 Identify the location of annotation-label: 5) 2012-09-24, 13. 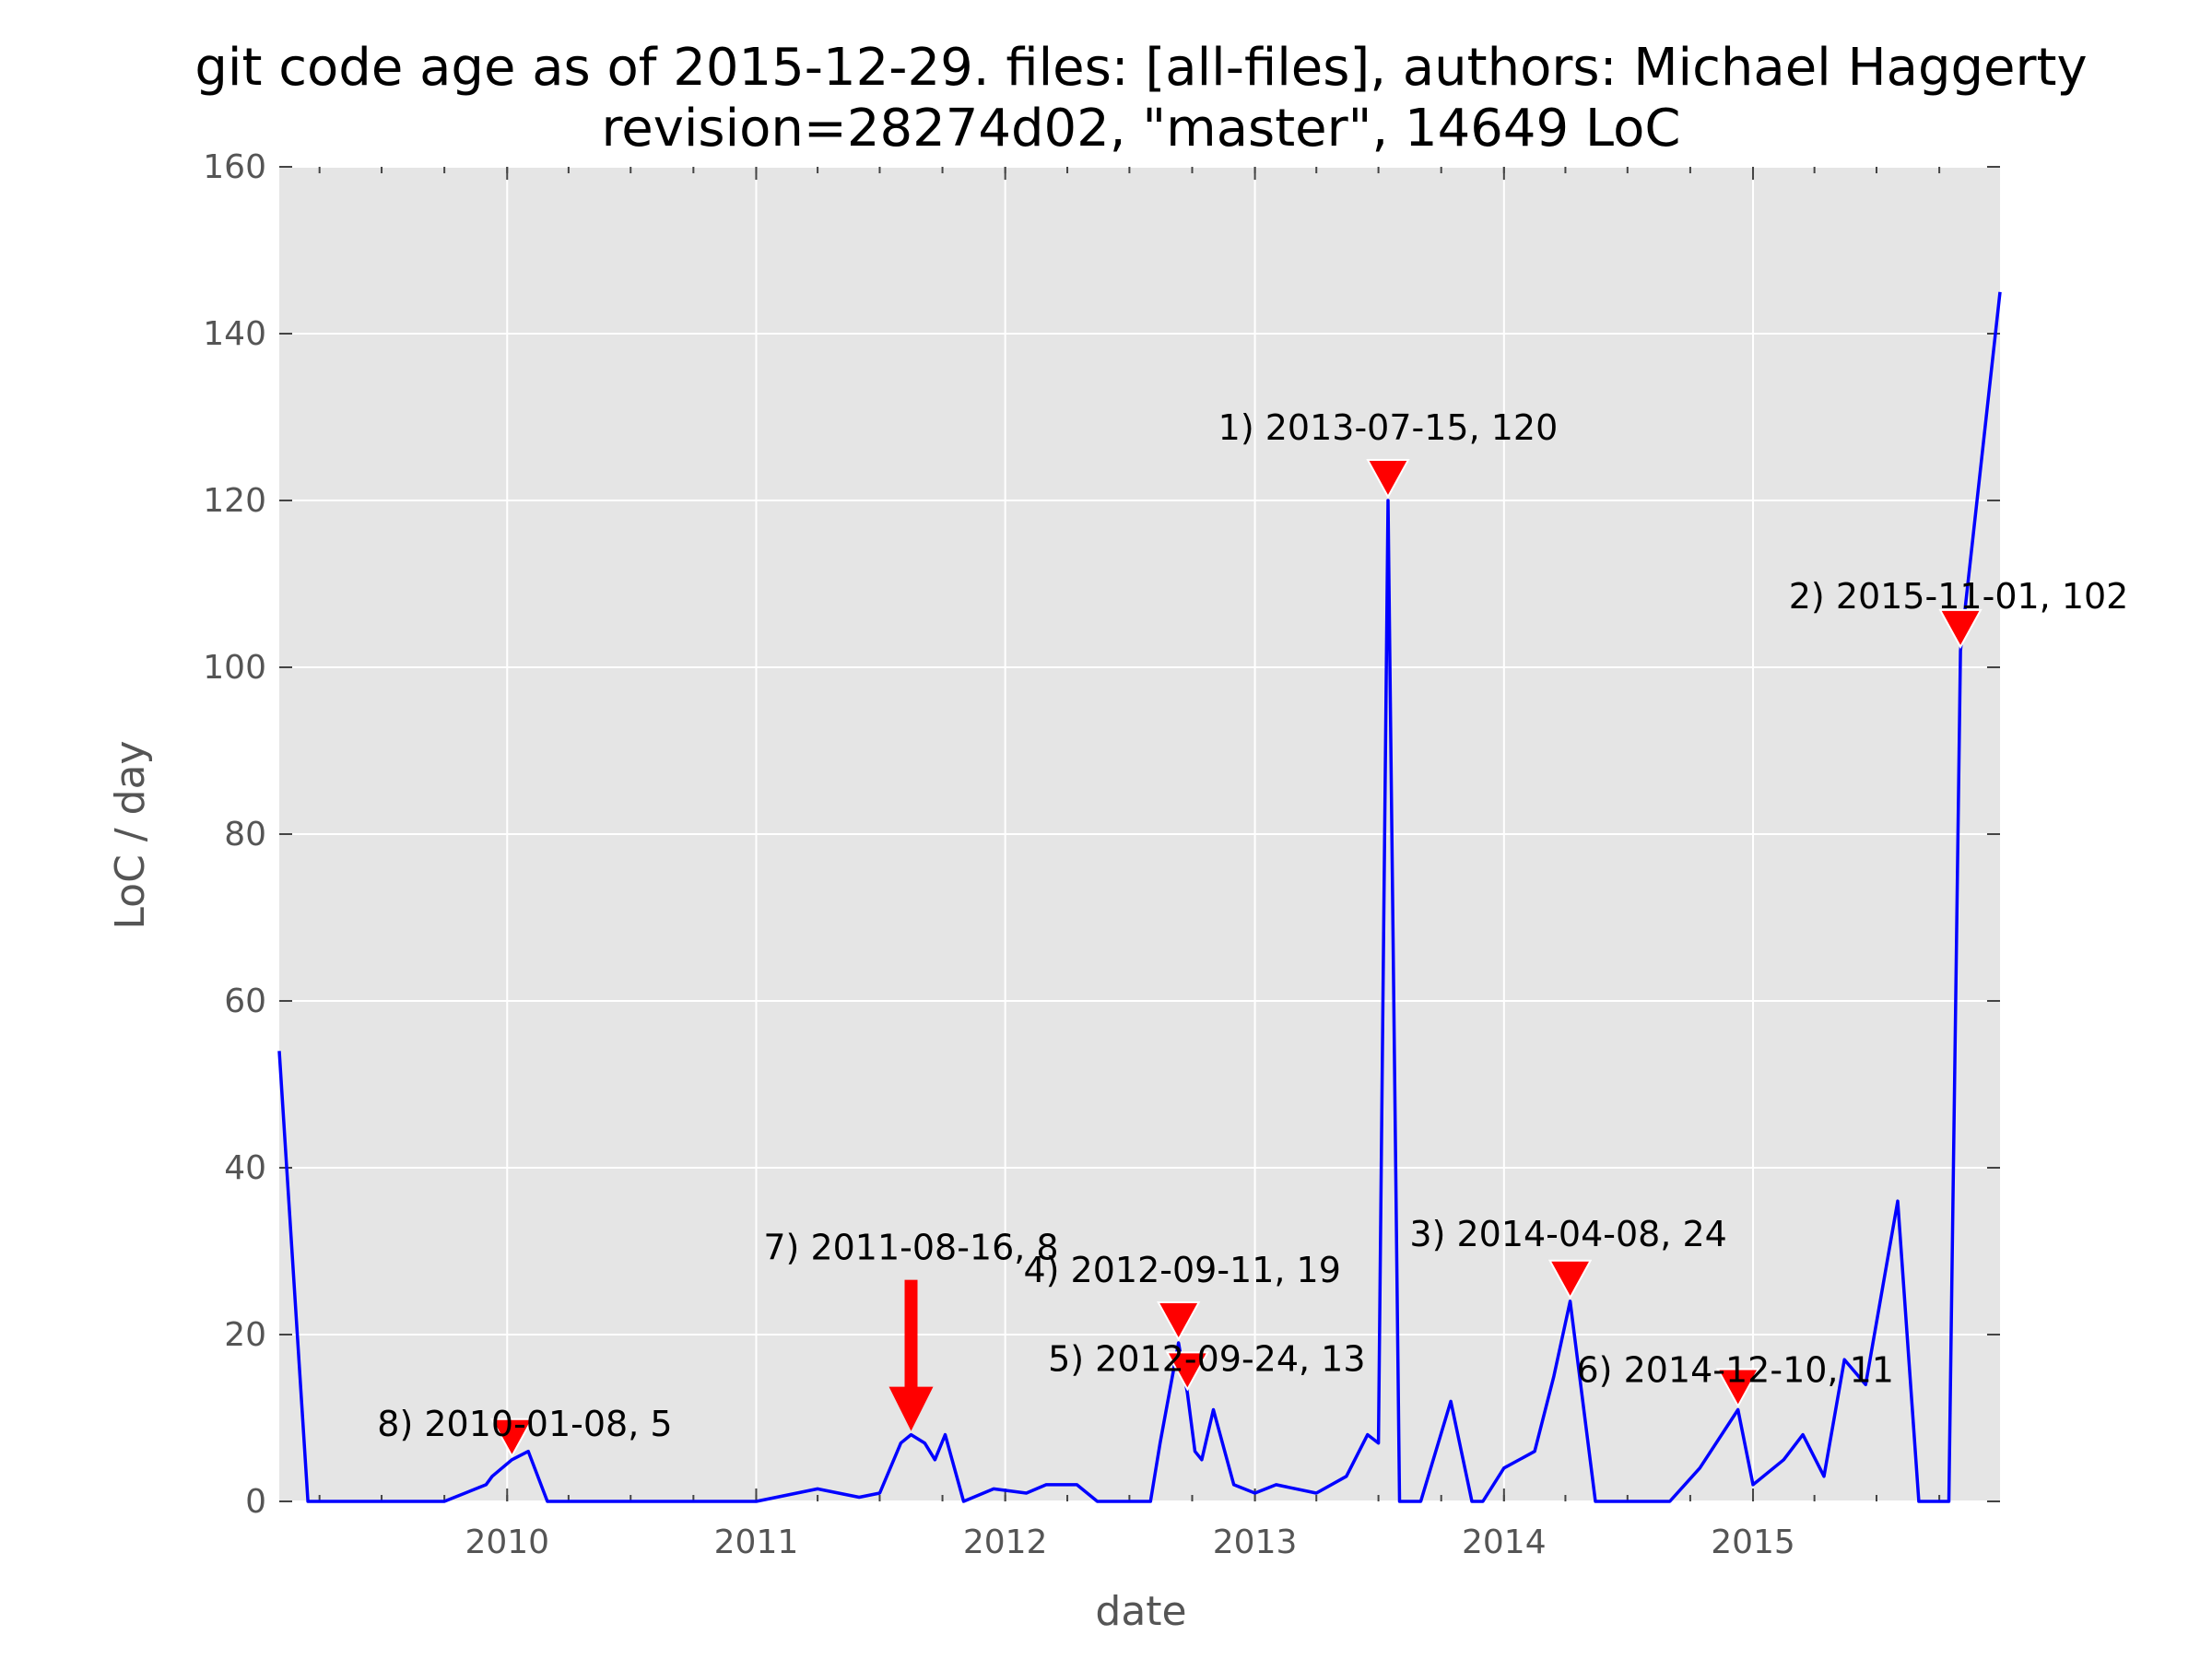
(1206, 1358).